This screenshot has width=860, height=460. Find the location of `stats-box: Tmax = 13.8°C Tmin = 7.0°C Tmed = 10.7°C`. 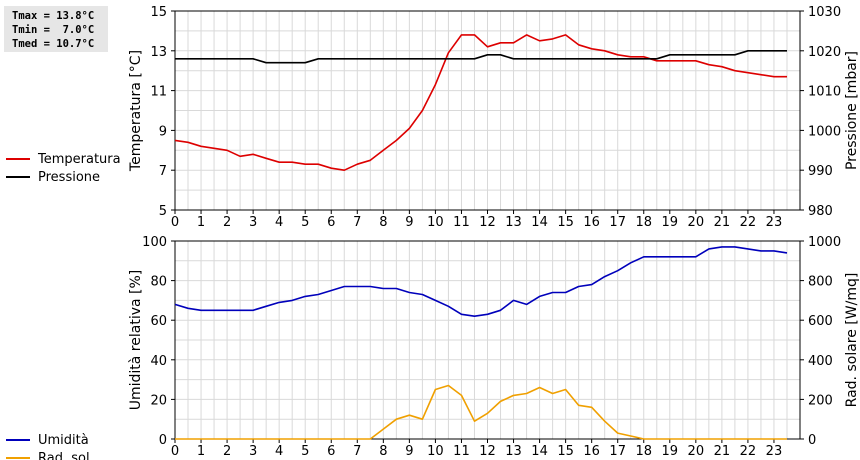

stats-box: Tmax = 13.8°C Tmin = 7.0°C Tmed = 10.7°C is located at coordinates (56, 29).